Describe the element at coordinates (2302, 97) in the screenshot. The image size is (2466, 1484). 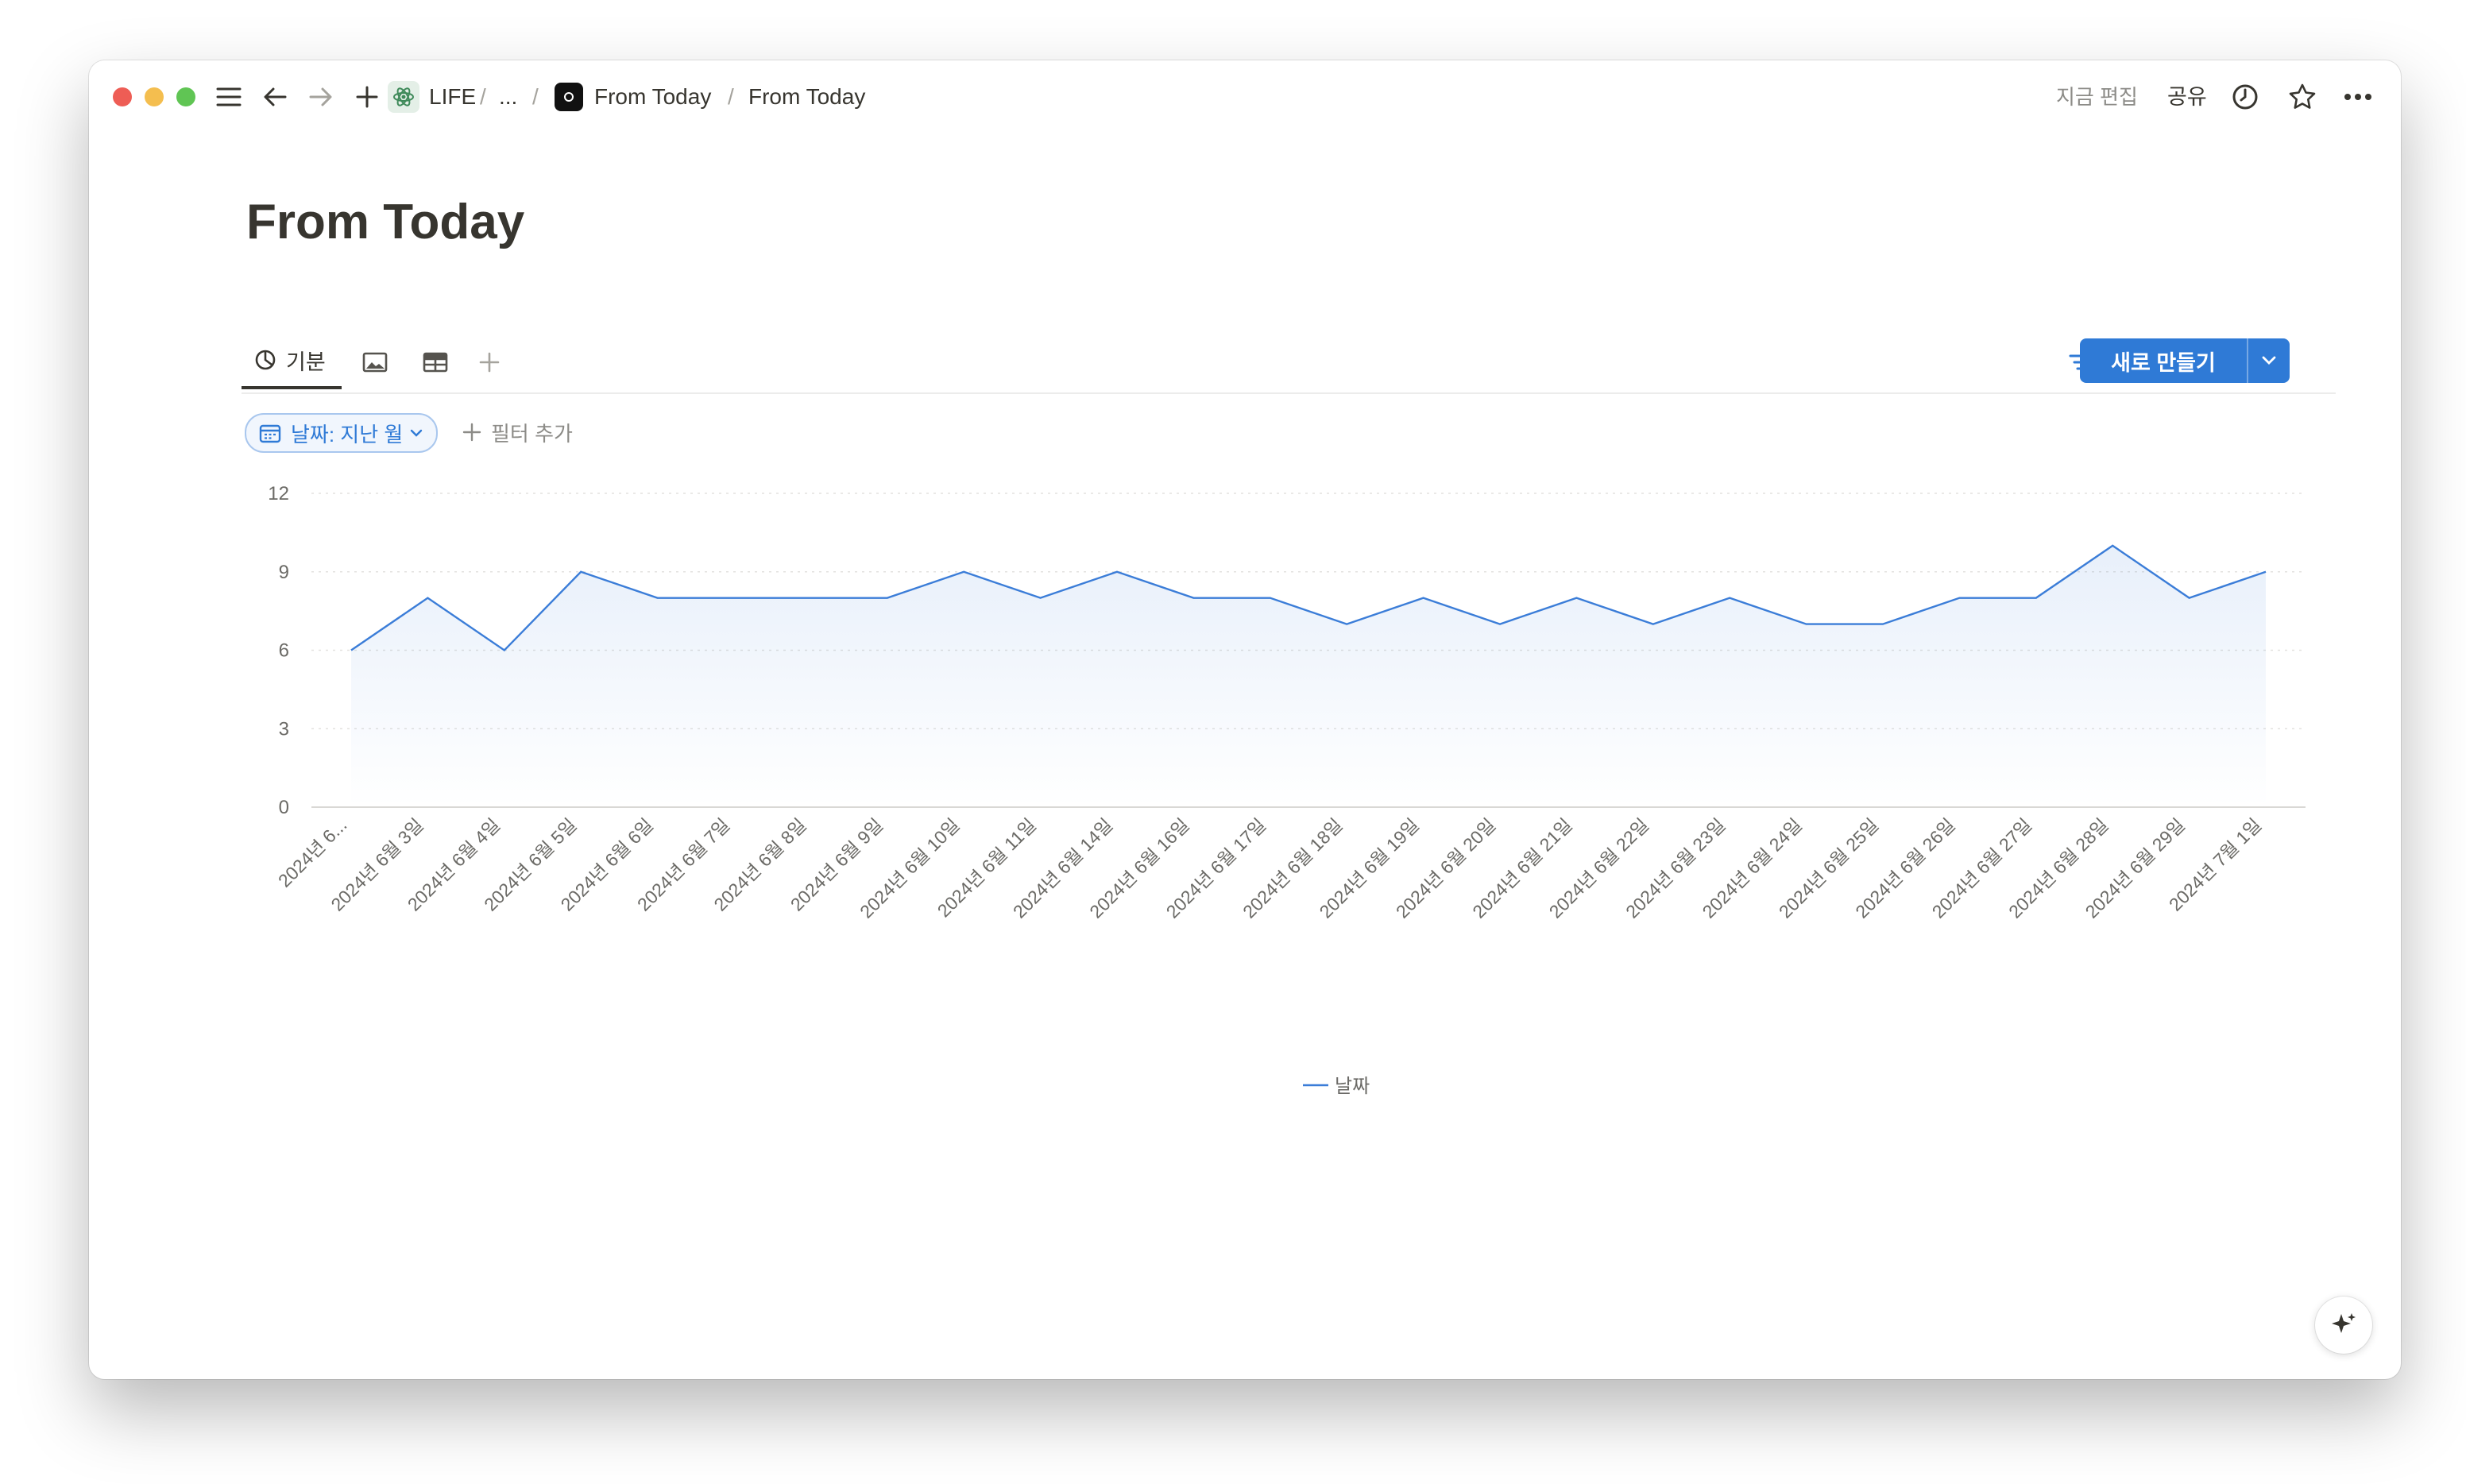
I see `favorite-star-icon` at that location.